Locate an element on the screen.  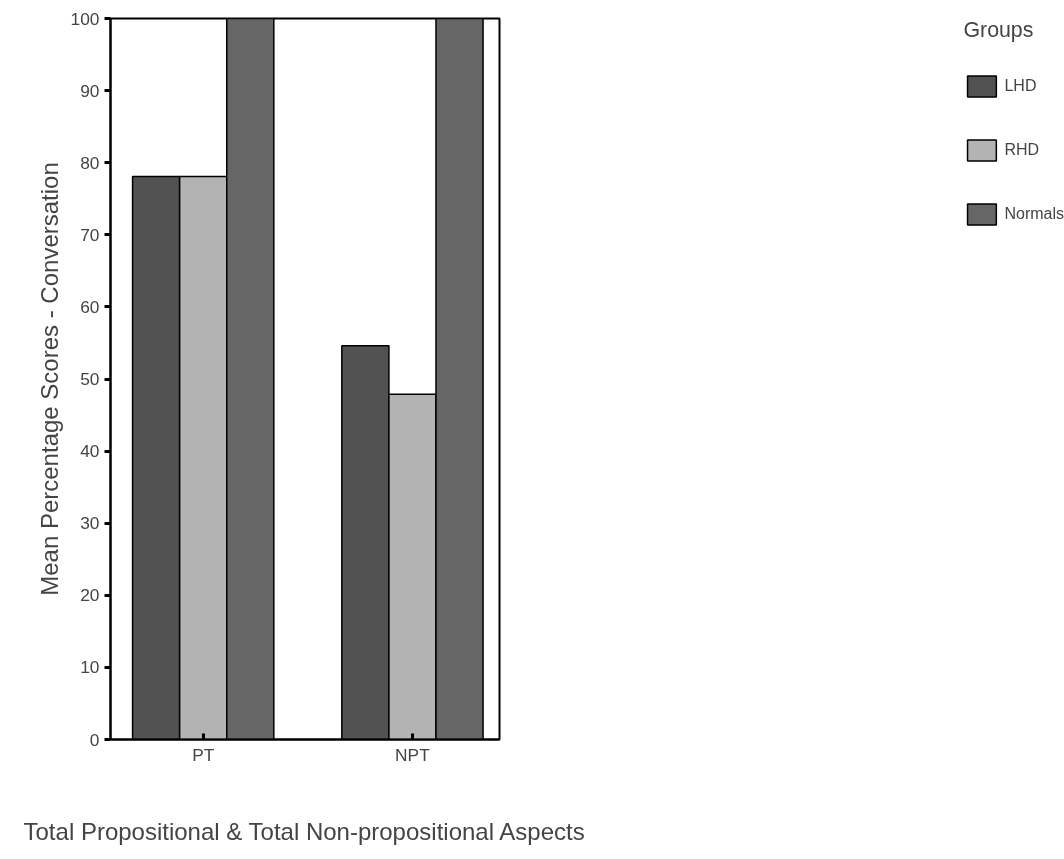
y-tick-label: 20 is located at coordinates (90, 595).